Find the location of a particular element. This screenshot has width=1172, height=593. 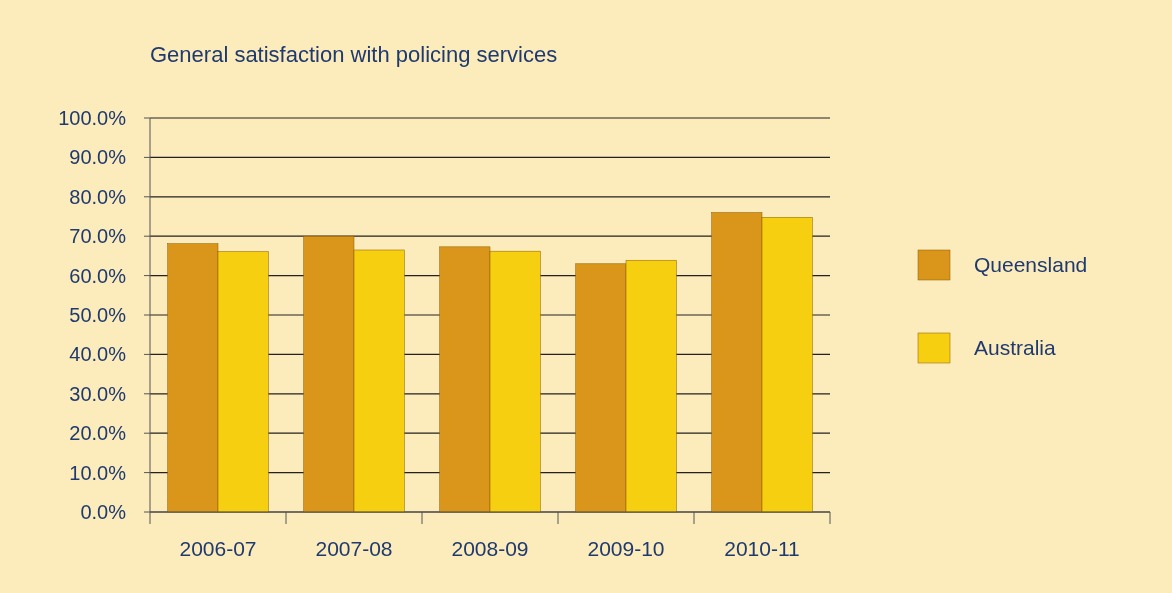

y-tick-label: 40.0% is located at coordinates (98, 354).